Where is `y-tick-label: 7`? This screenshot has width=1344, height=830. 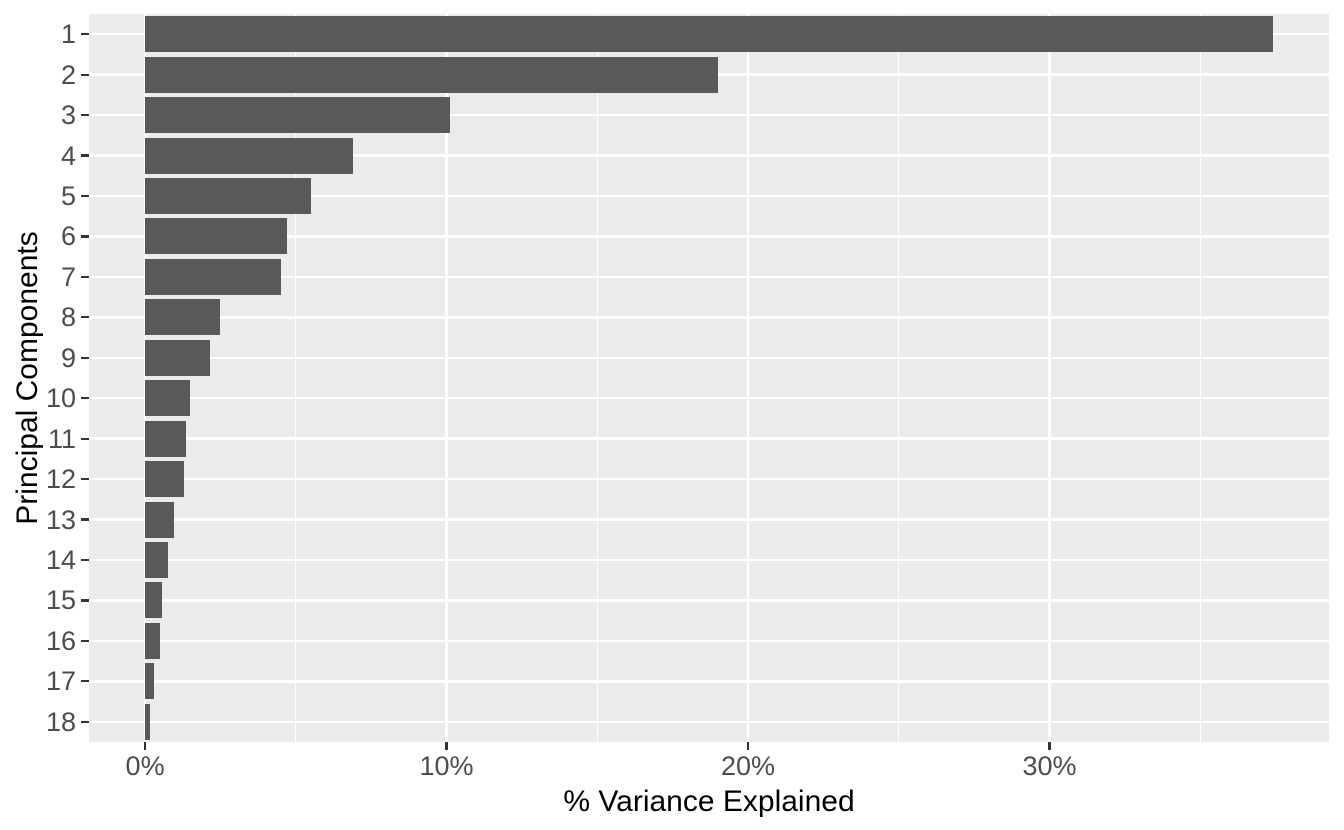 y-tick-label: 7 is located at coordinates (68, 276).